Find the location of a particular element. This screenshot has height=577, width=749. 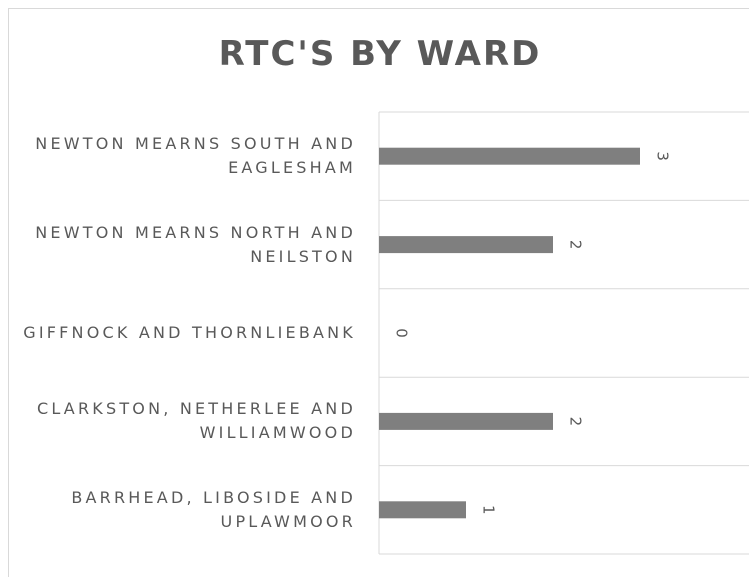

y-tick-label: CLARKSTON, NETHERLEE AND WILLIAMWOOD is located at coordinates (196, 421).